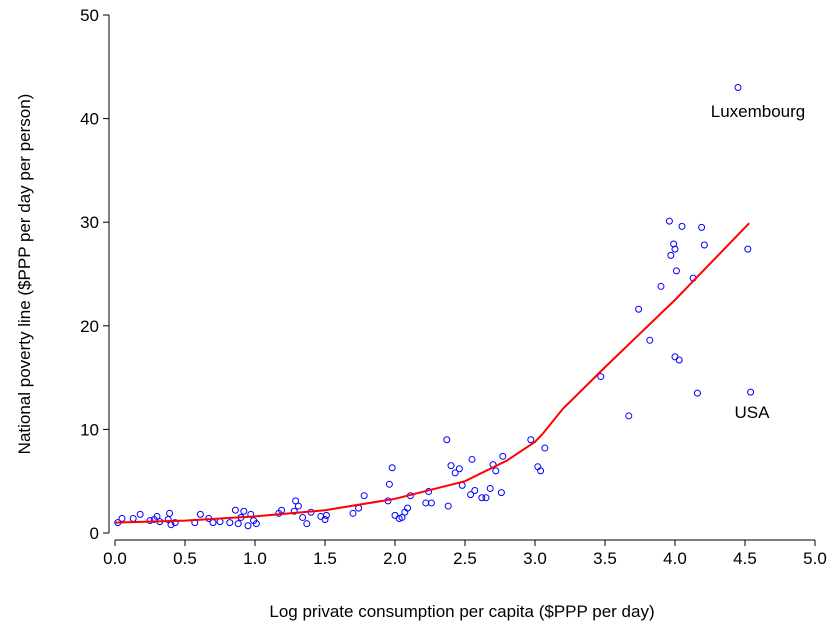 The width and height of the screenshot is (839, 637). I want to click on x-tick-label: 2.5, so click(465, 558).